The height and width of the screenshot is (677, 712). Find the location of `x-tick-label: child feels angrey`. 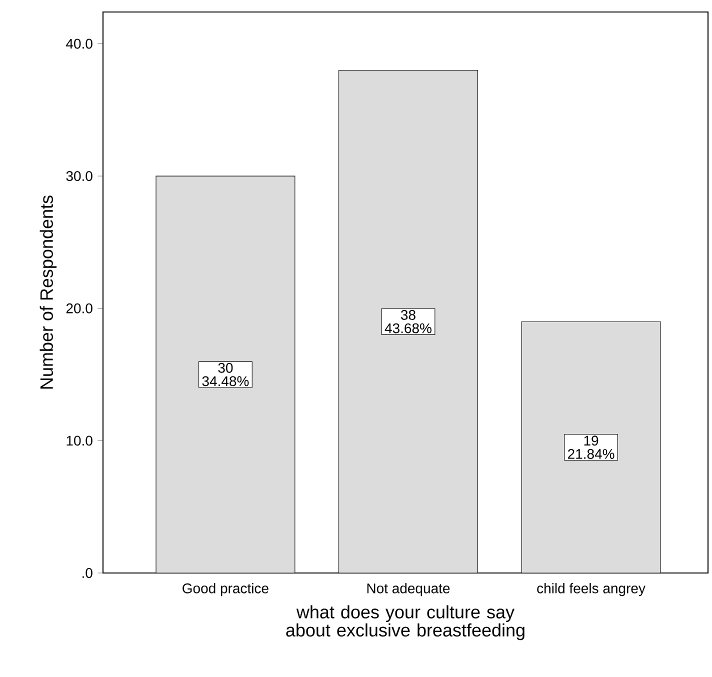

x-tick-label: child feels angrey is located at coordinates (591, 589).